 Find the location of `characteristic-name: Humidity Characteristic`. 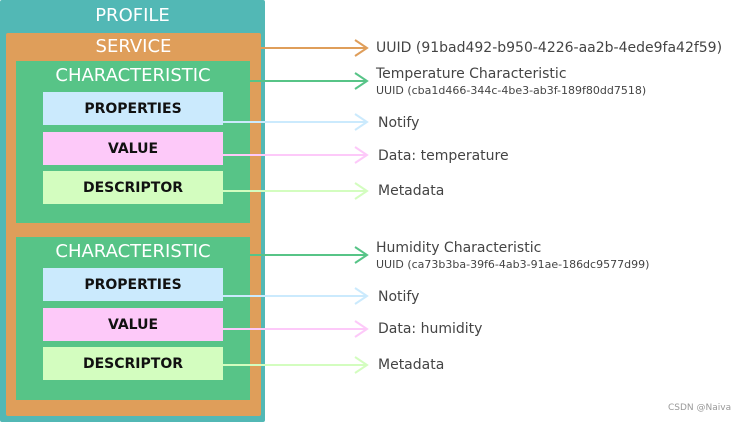

characteristic-name: Humidity Characteristic is located at coordinates (459, 248).